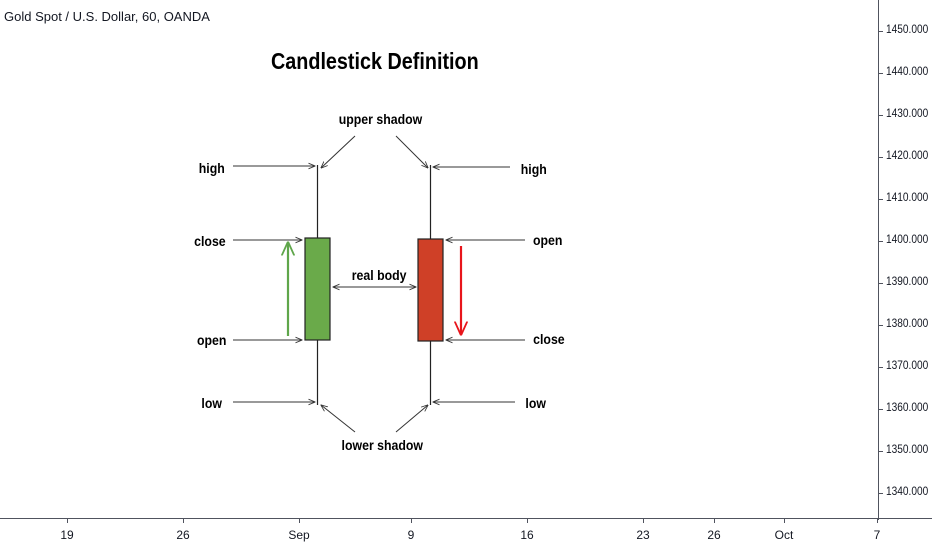 The width and height of the screenshot is (932, 550). Describe the element at coordinates (411, 151) in the screenshot. I see `upper-shadow-arrow-right` at that location.